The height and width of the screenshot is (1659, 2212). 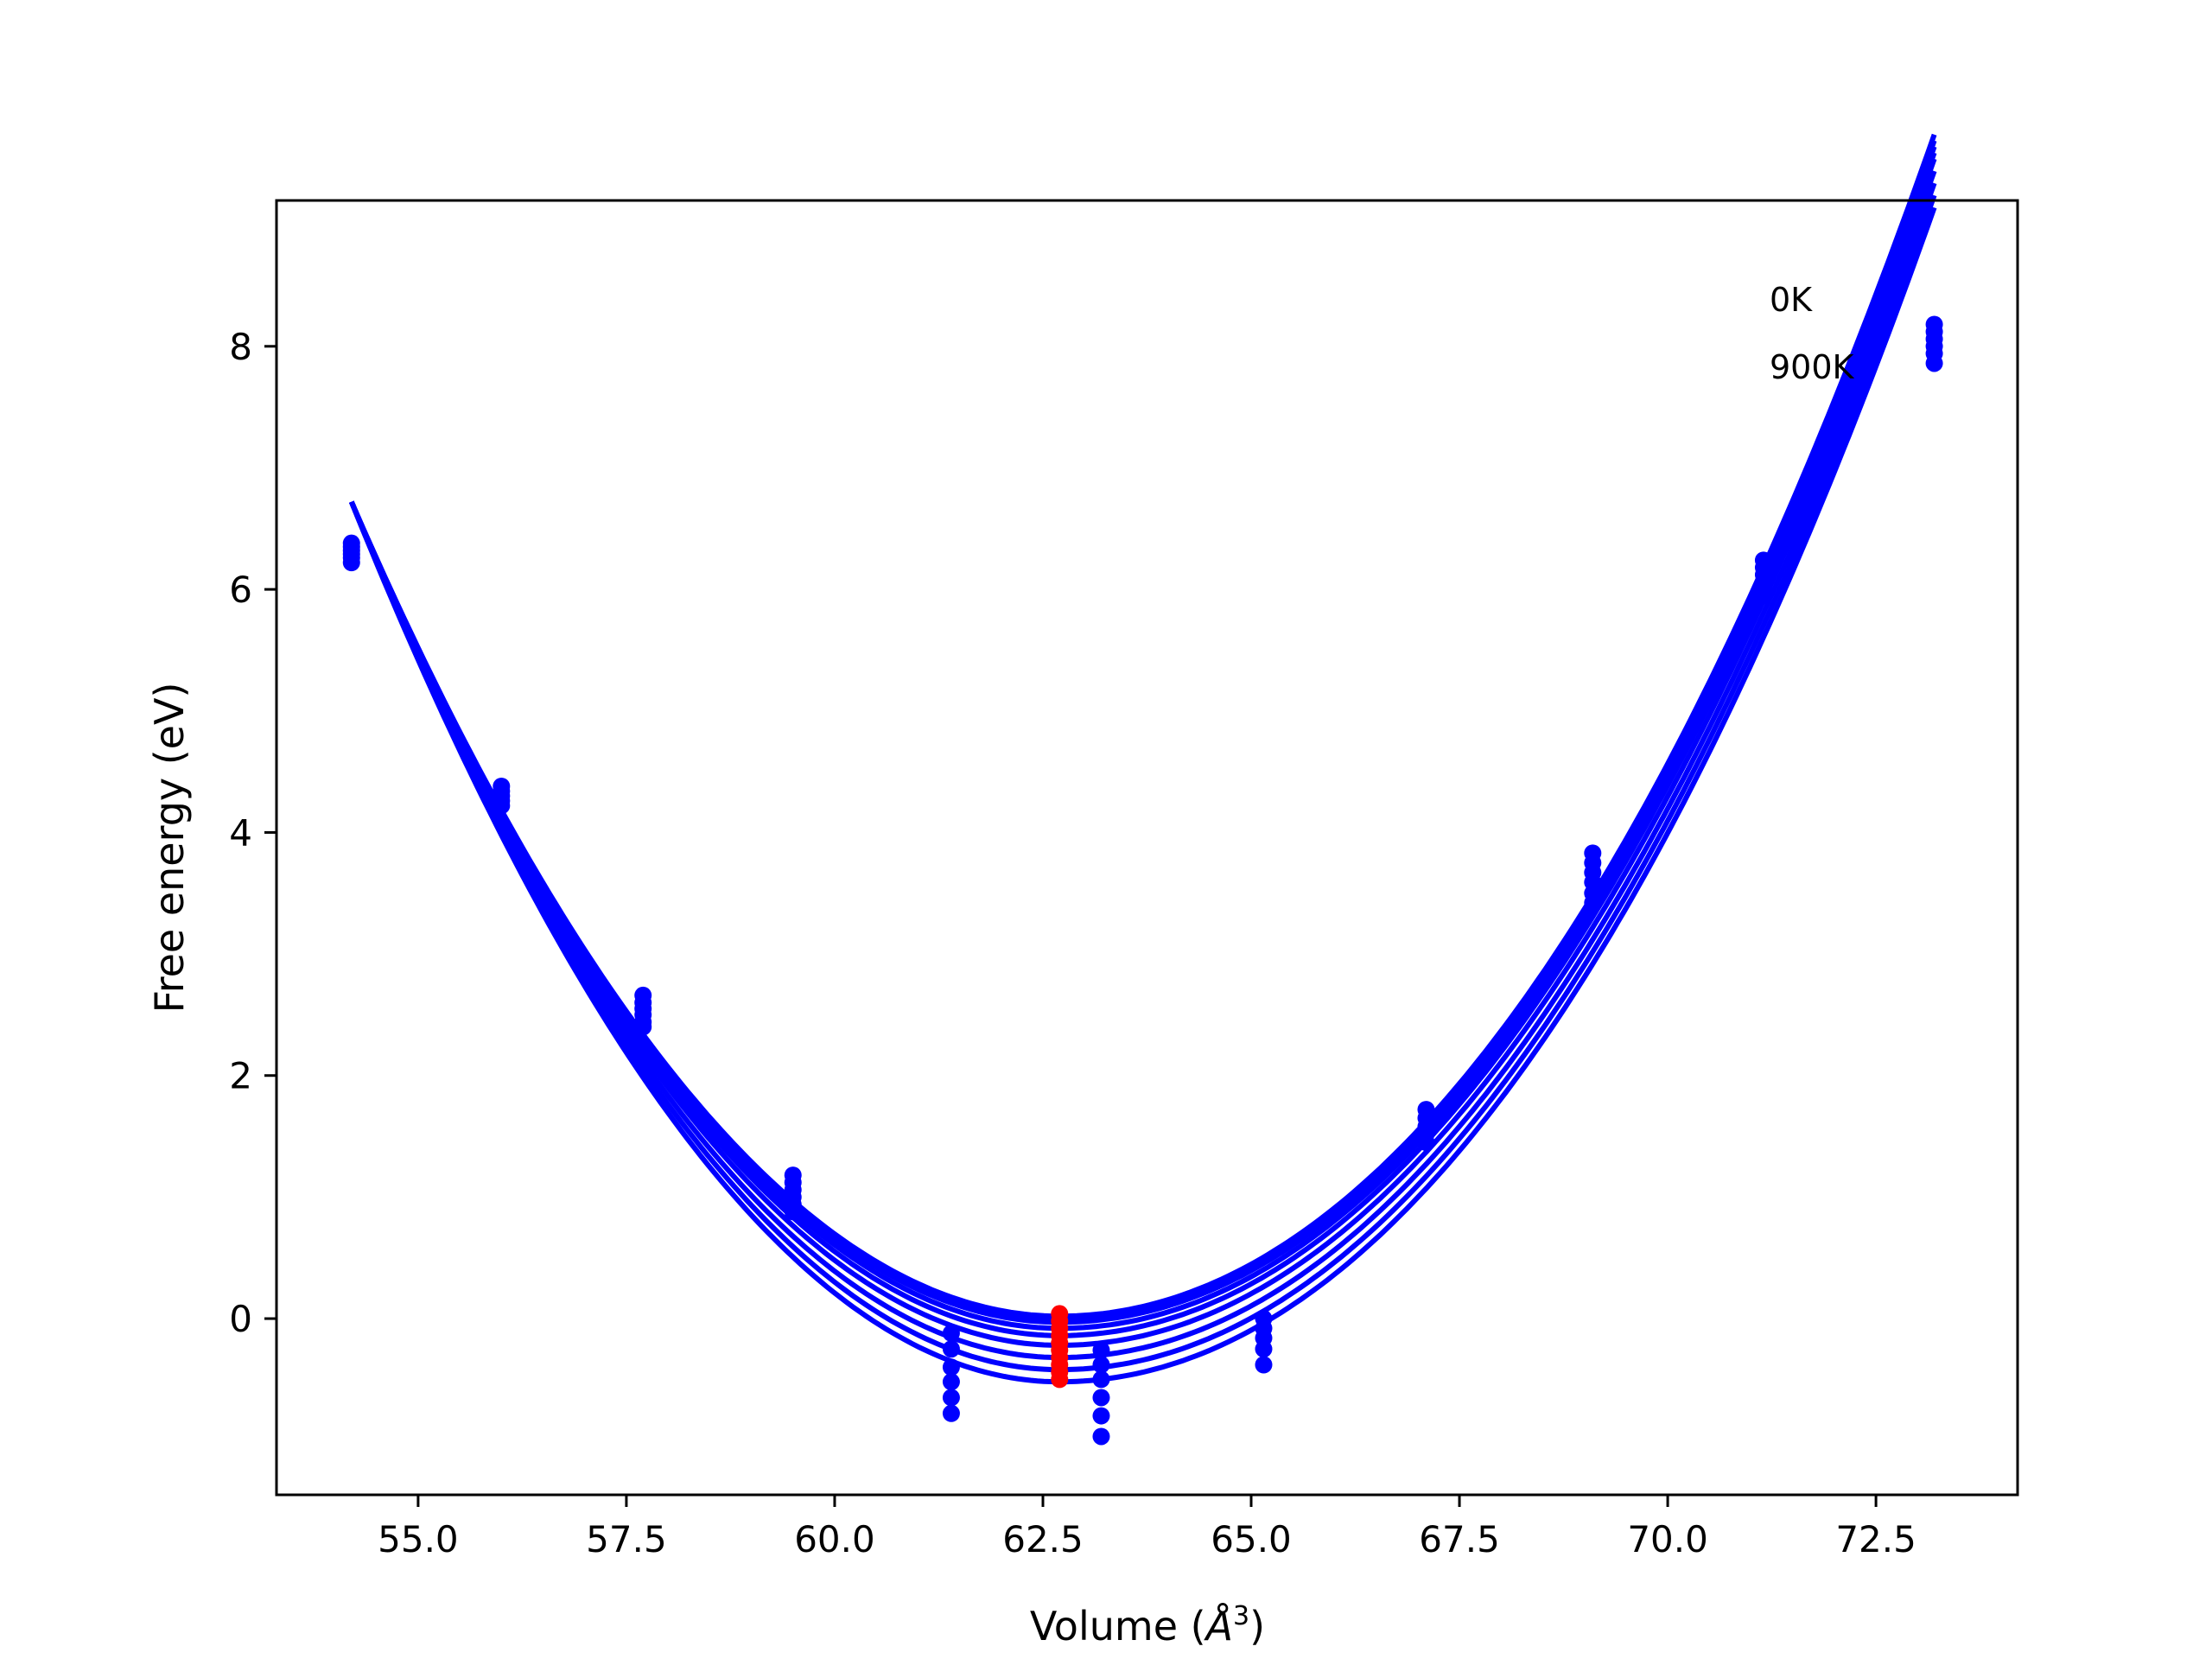 I want to click on x-tick-label-6: 70.0, so click(x=1667, y=1539).